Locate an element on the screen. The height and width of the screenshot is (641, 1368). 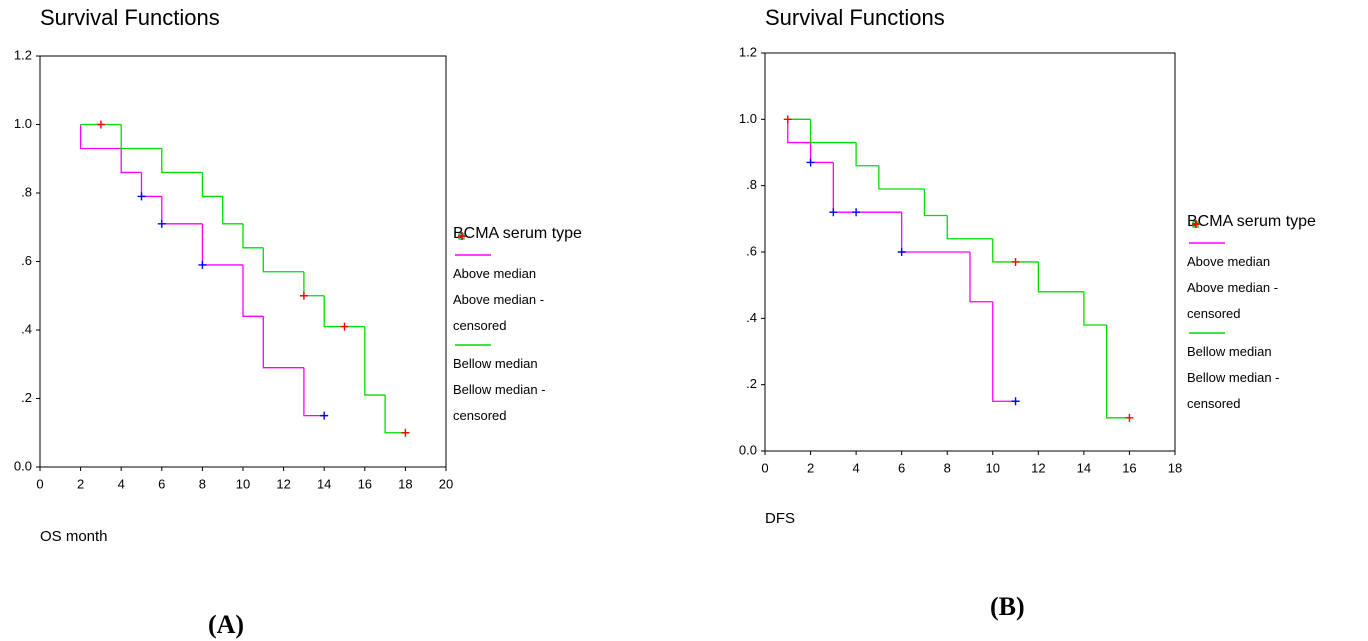
legend-plus is located at coordinates (462, 236).